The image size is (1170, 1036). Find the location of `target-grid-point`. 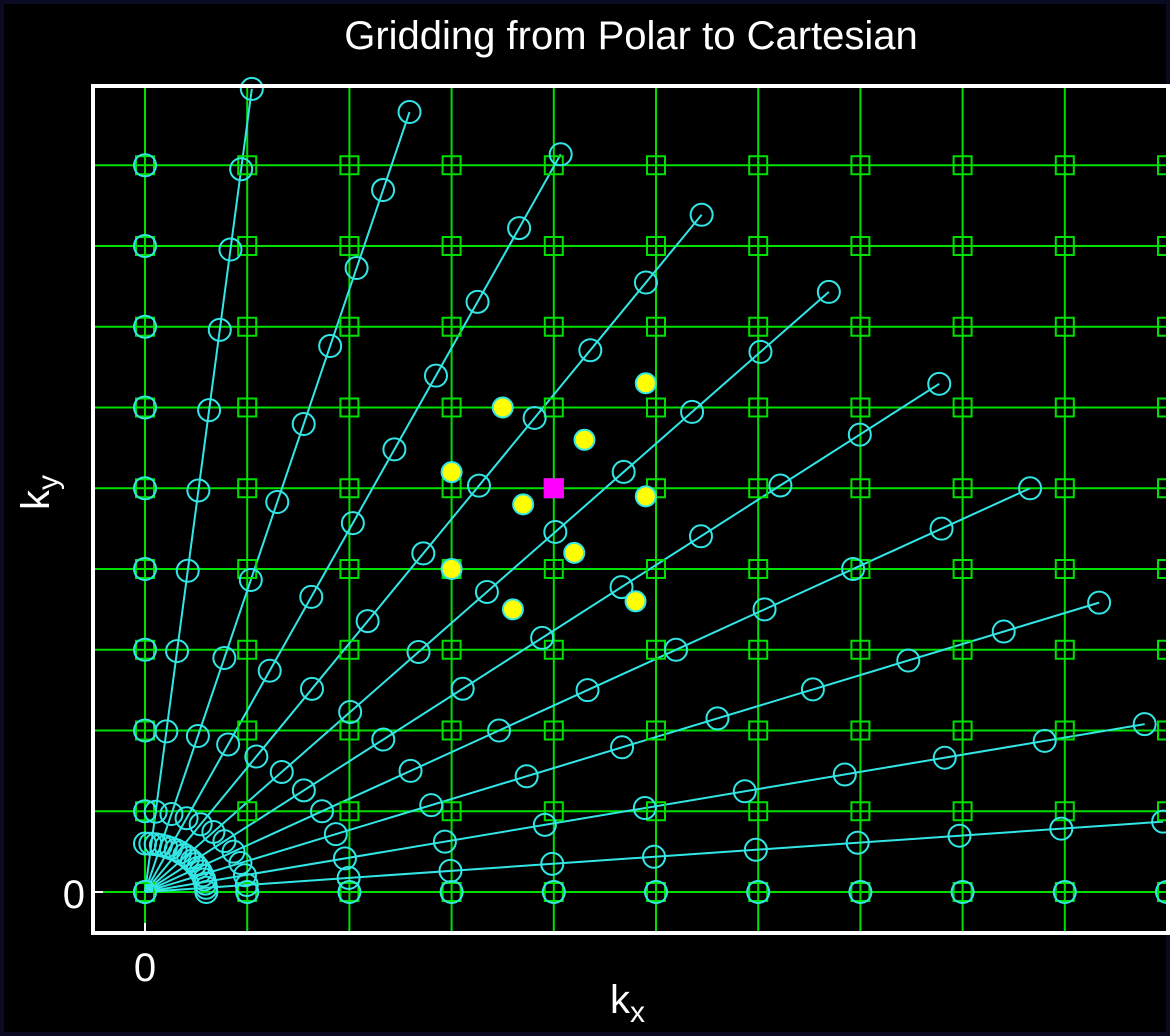

target-grid-point is located at coordinates (553, 488).